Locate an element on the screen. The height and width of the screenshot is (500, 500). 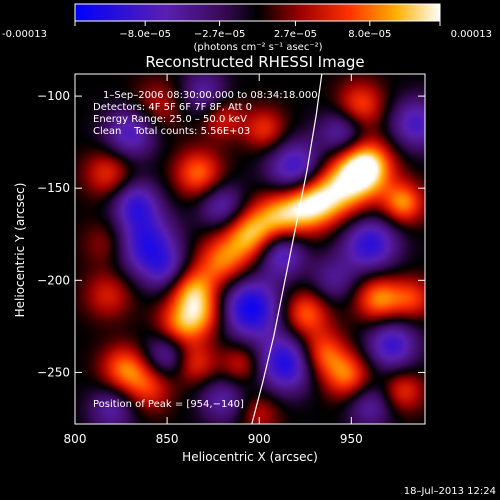
info-line-clean-counts: Clean Total counts: 5.56E+03 is located at coordinates (171, 131).